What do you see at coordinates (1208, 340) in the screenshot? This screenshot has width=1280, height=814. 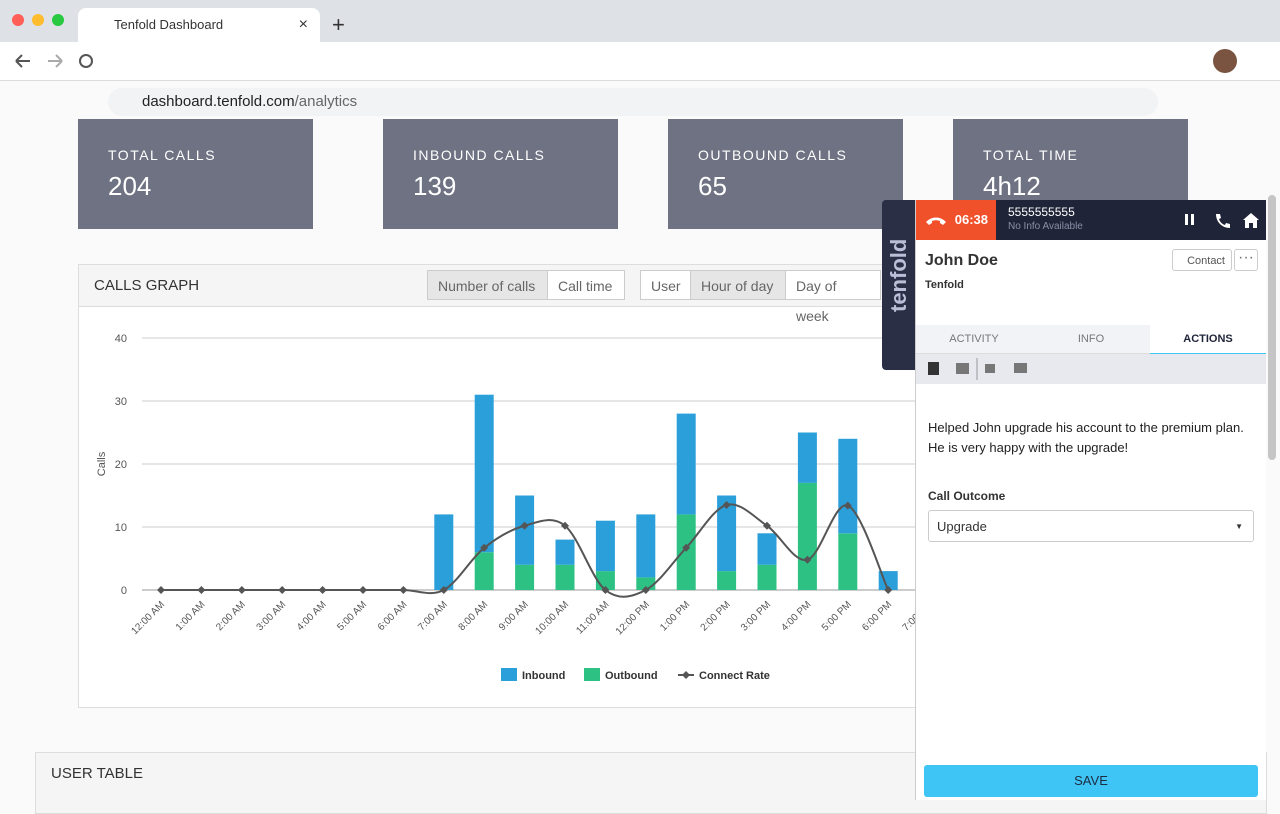 I see `panel-tab: ACTIONS` at bounding box center [1208, 340].